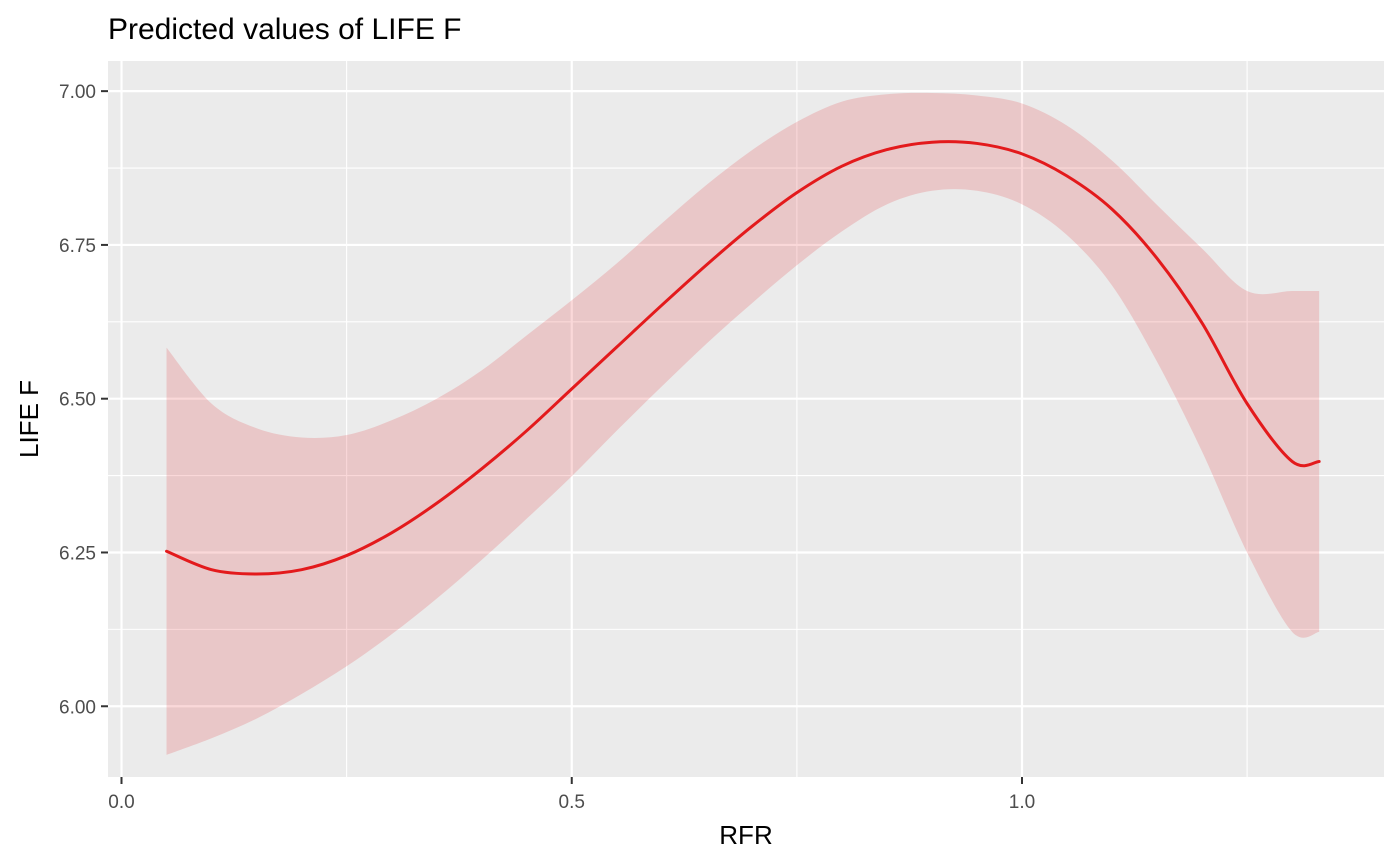  What do you see at coordinates (285, 29) in the screenshot?
I see `chart-title: Predicted values of LIFE F` at bounding box center [285, 29].